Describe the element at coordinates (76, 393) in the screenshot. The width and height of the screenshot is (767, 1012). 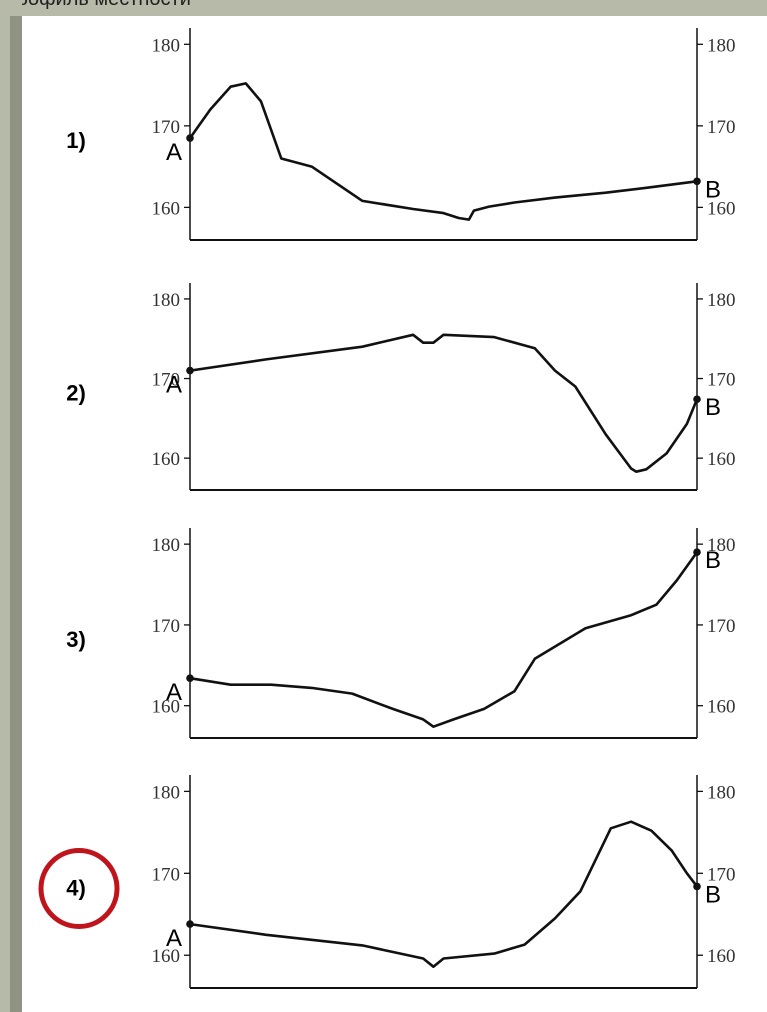
I see `option-label: 2)` at that location.